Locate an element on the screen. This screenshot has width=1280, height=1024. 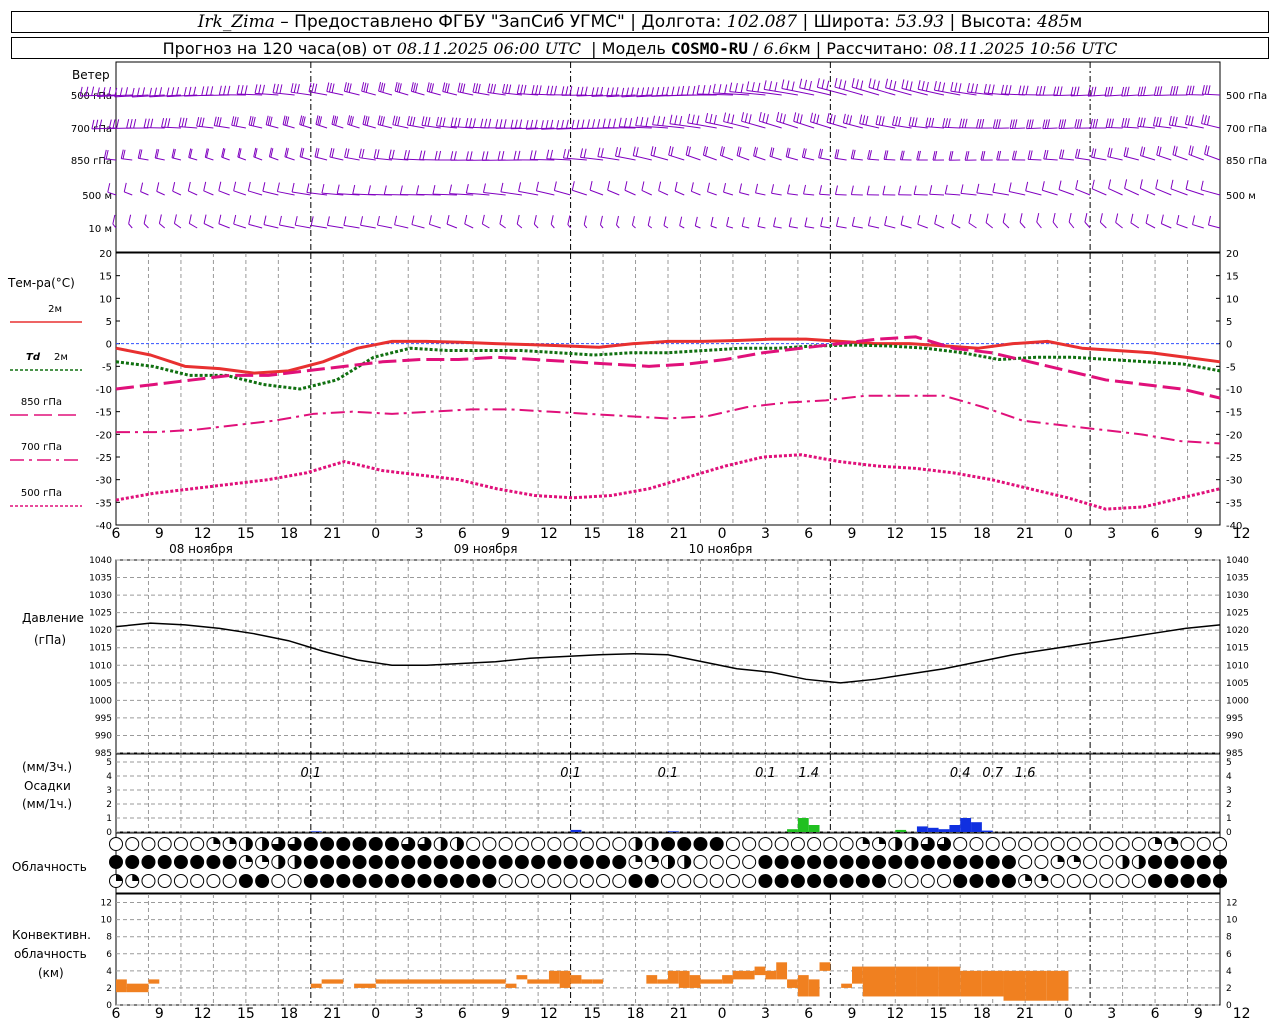
temp-ytick-right: 0 is located at coordinates (1229, 345).